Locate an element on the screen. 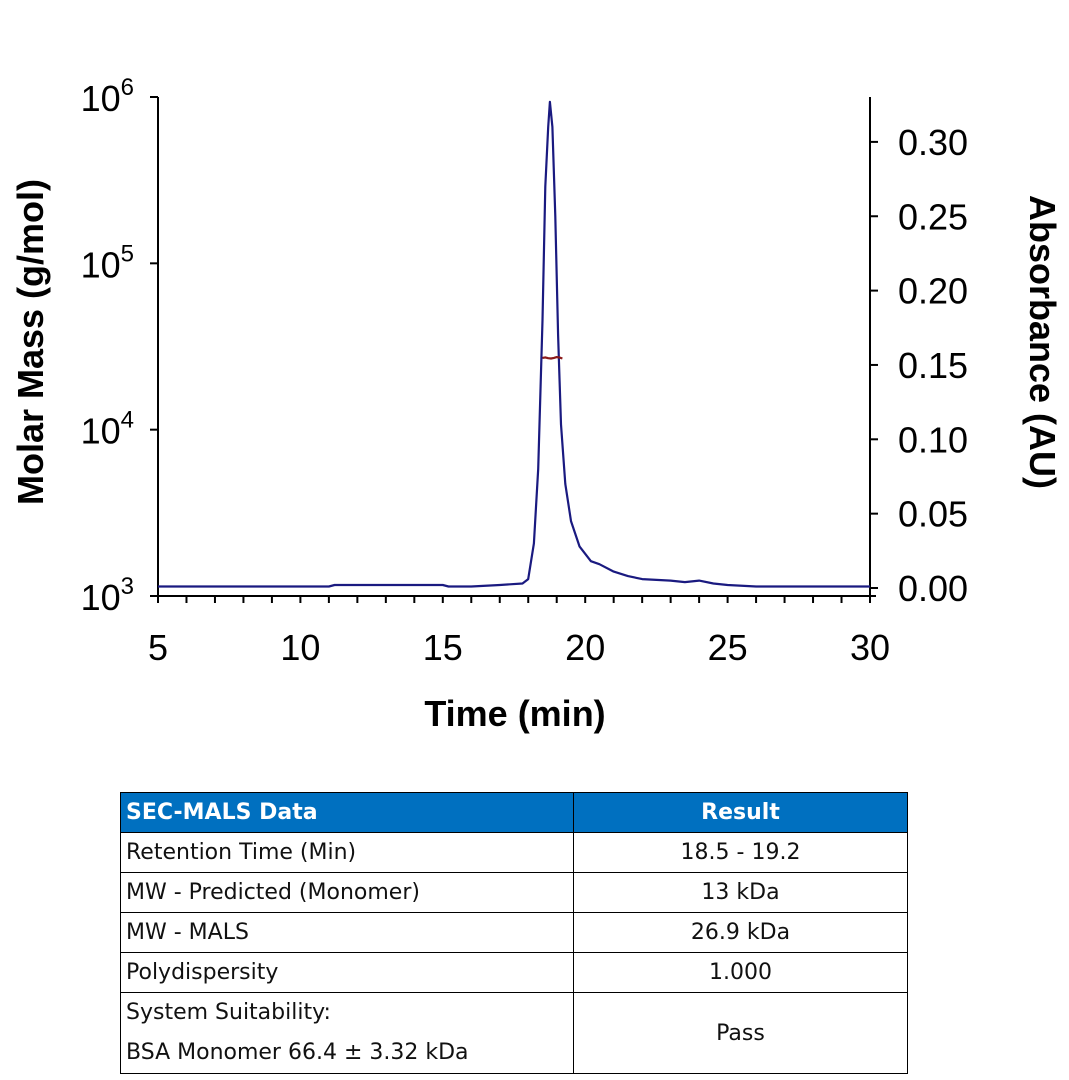 Image resolution: width=1069 pixels, height=1080 pixels. x-tick-label: 25 is located at coordinates (728, 647).